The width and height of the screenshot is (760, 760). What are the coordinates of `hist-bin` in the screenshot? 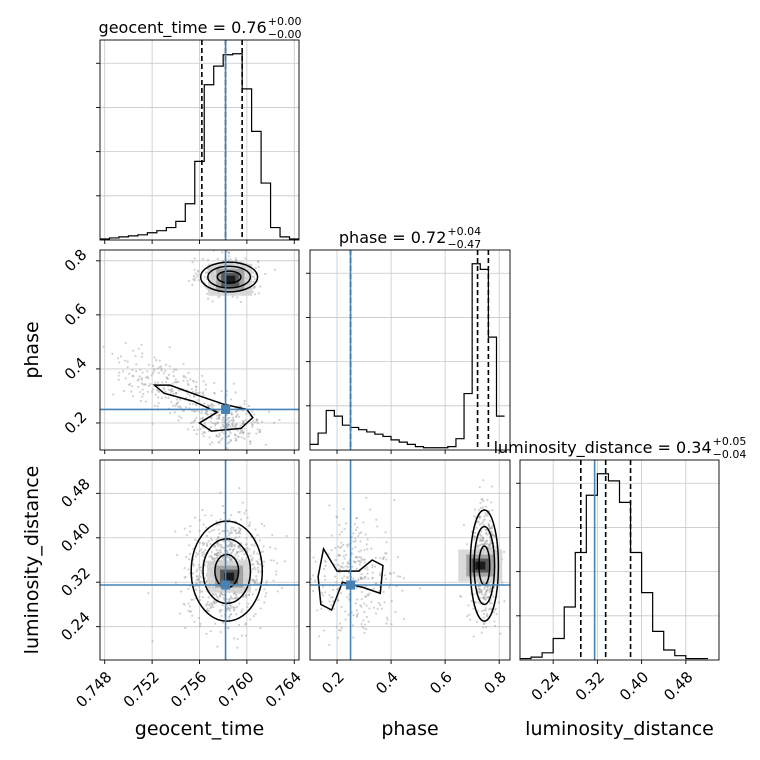 It's located at (411, 447).